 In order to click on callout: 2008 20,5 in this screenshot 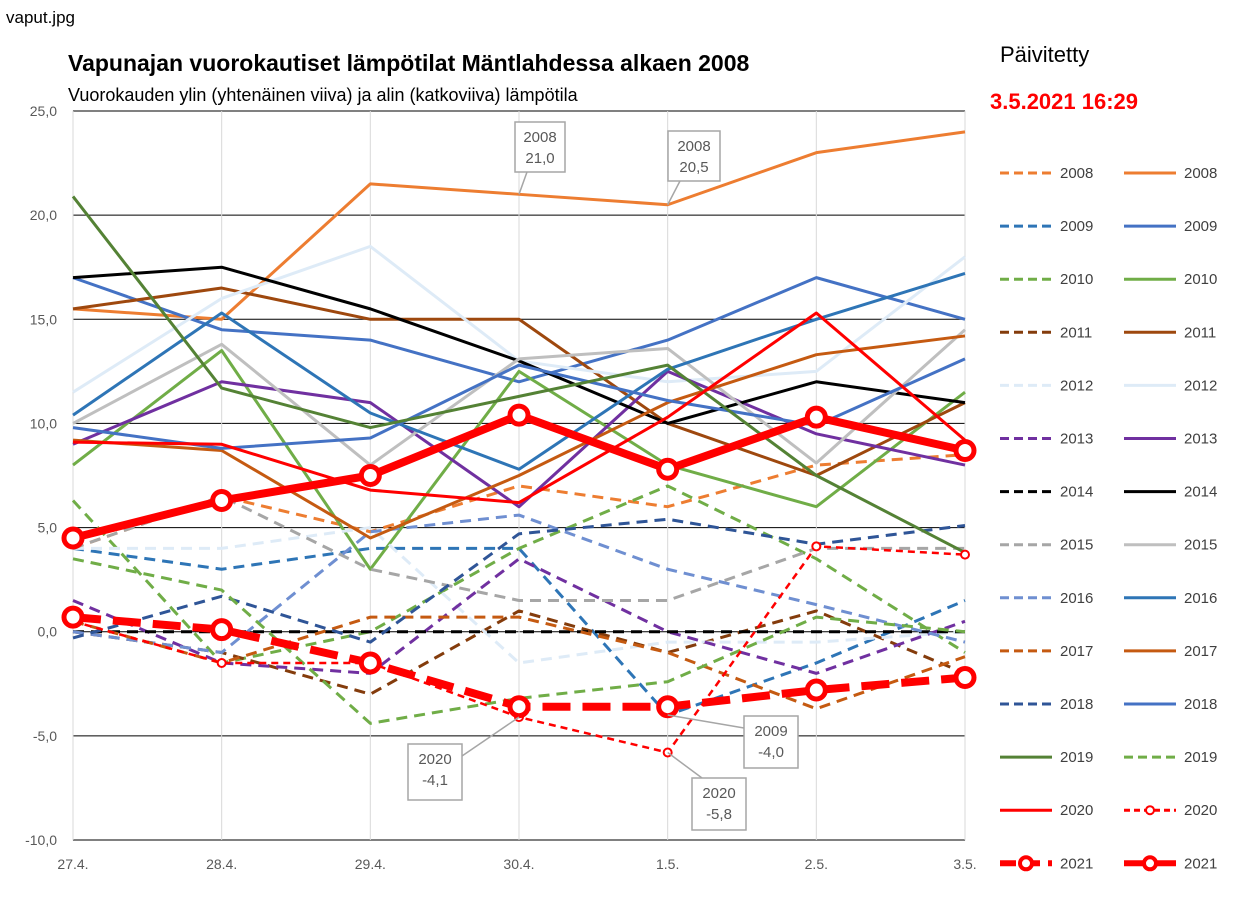, I will do `click(694, 168)`.